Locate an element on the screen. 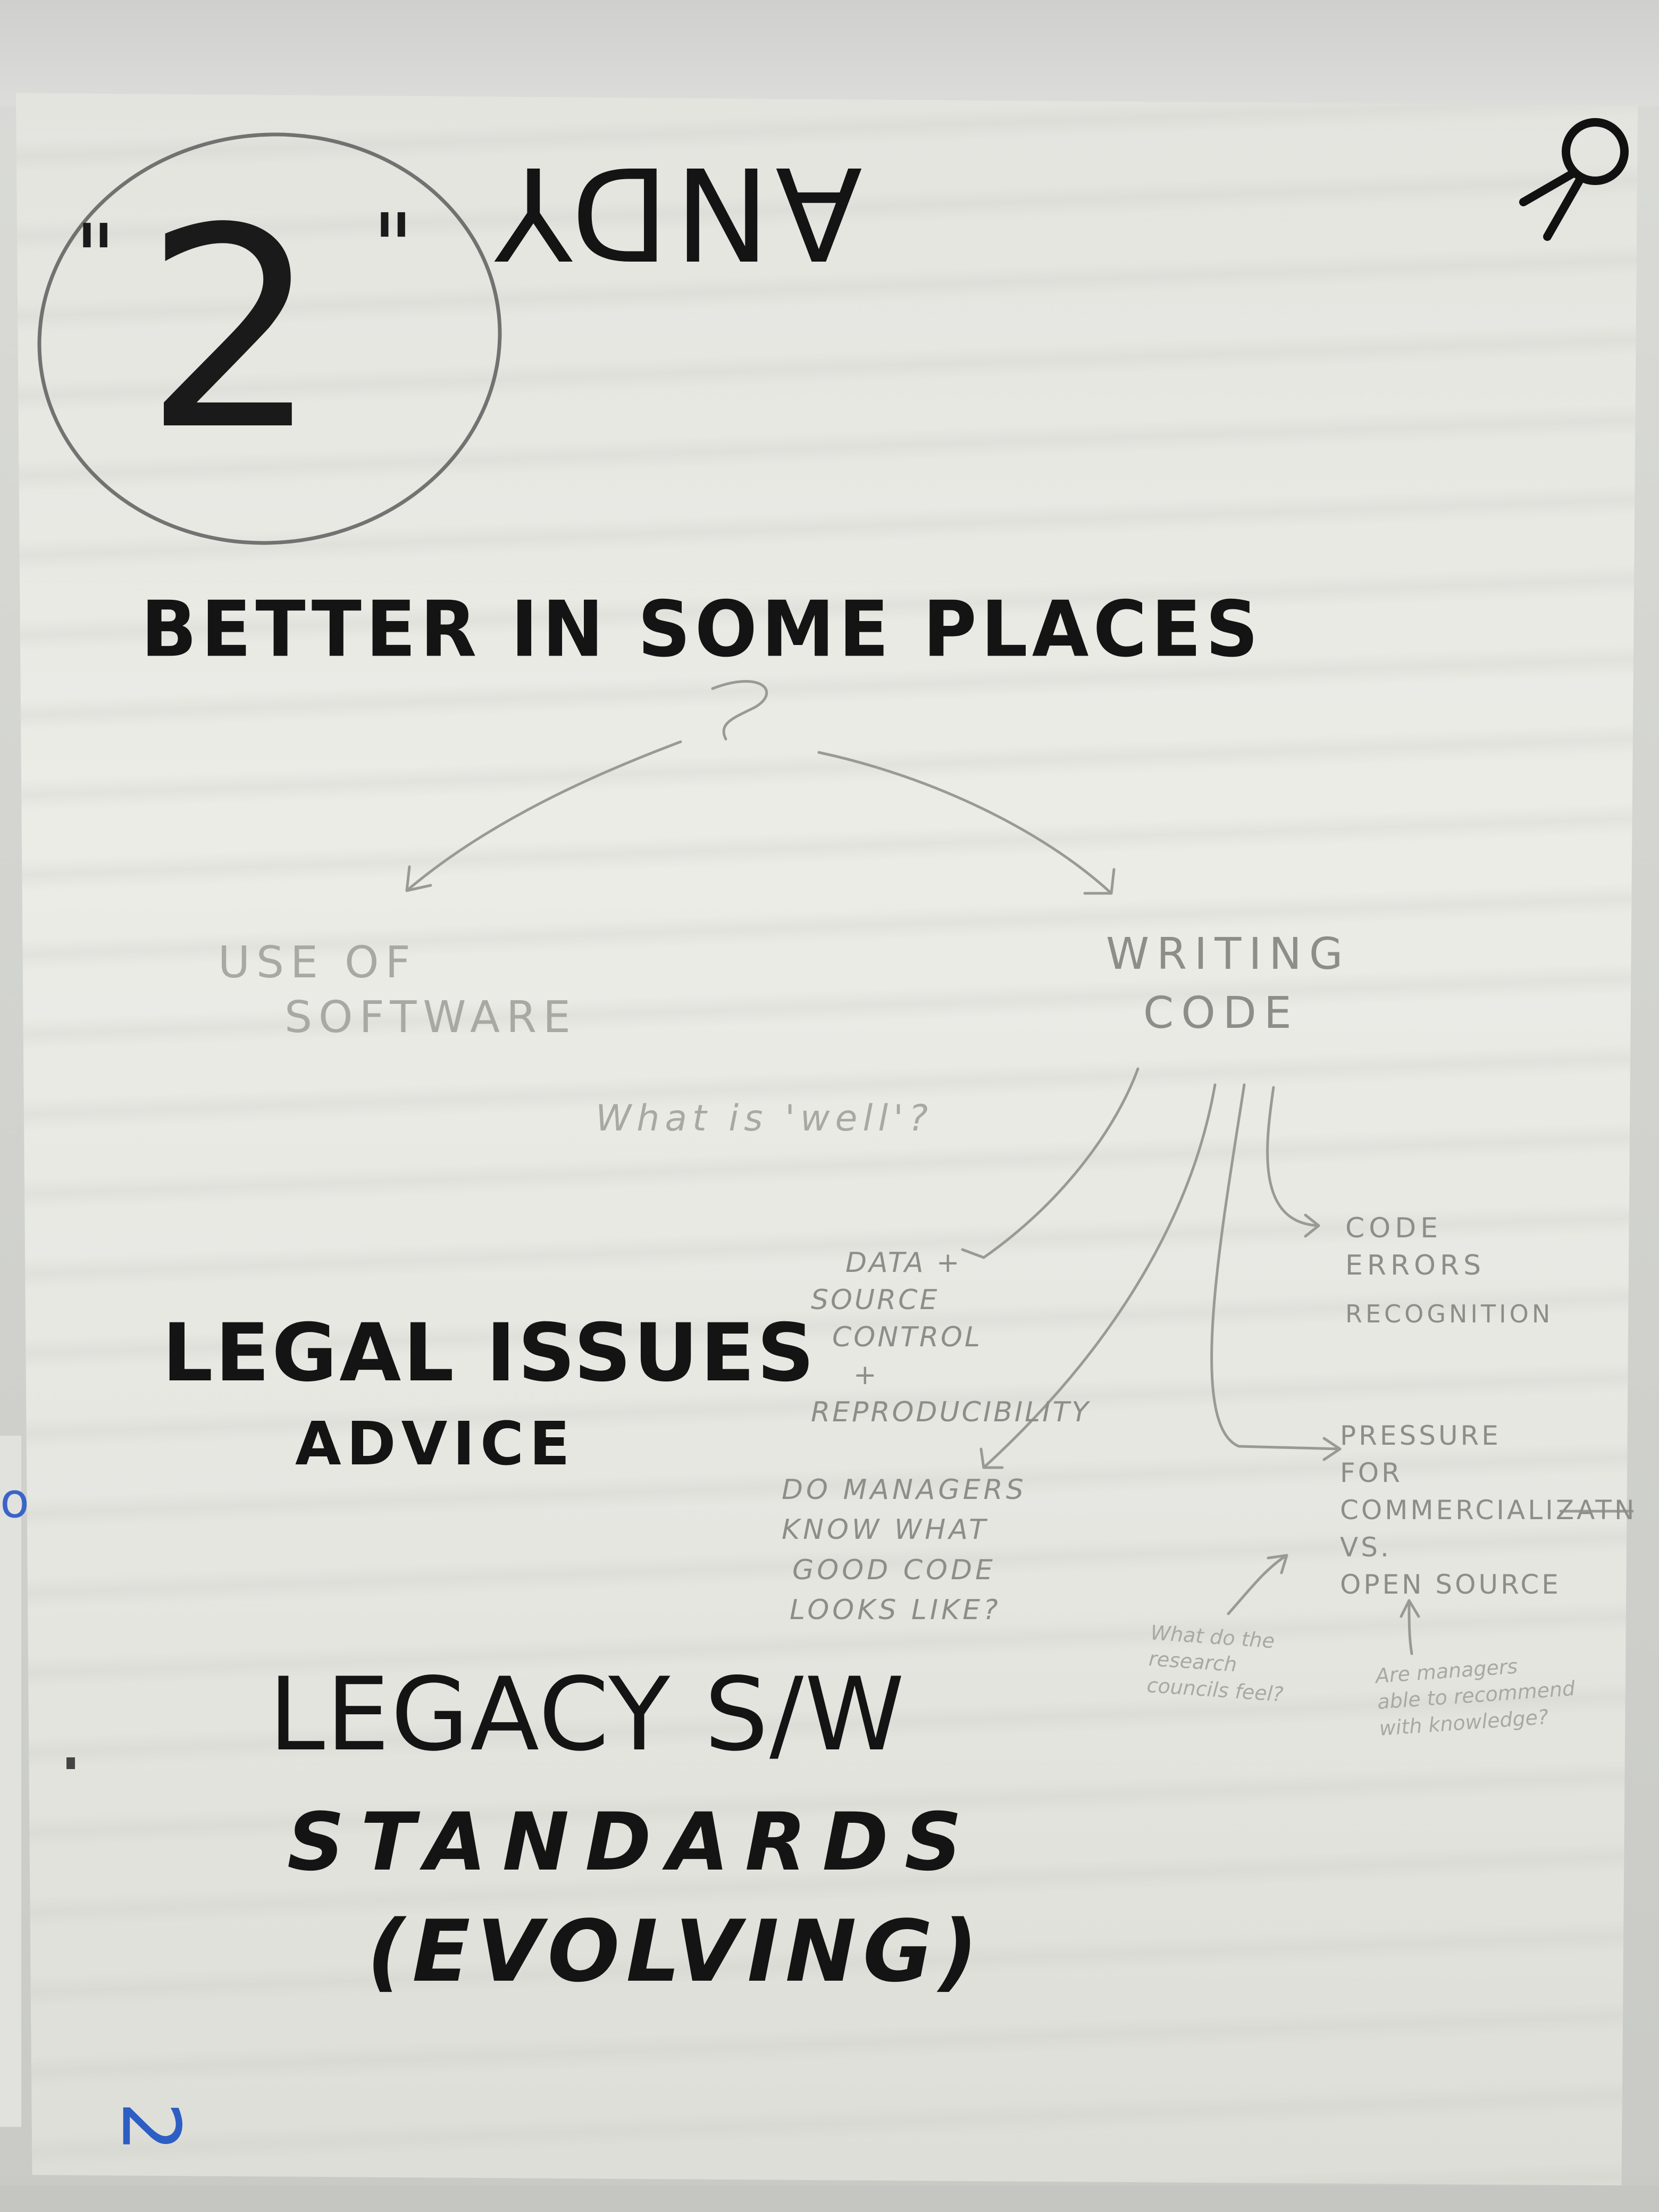  arrow-managers-recommend is located at coordinates (1410, 1627).